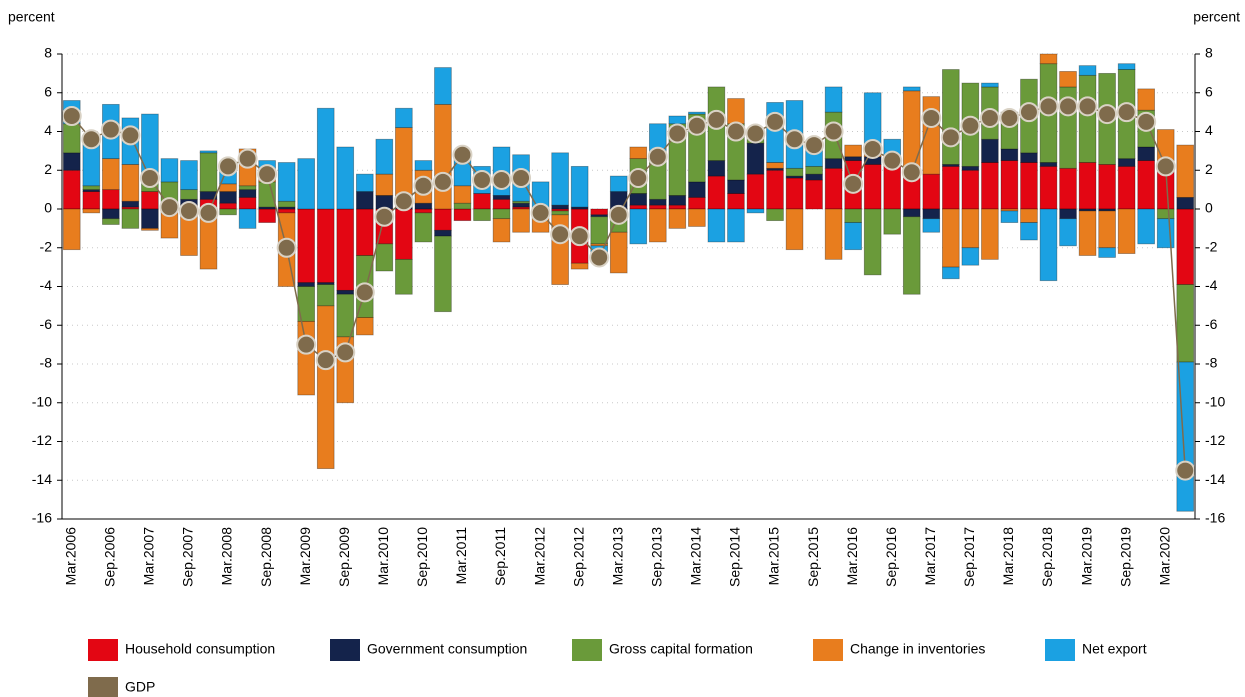 Image resolution: width=1245 pixels, height=697 pixels. I want to click on legend-label: Gross capital formation, so click(681, 649).